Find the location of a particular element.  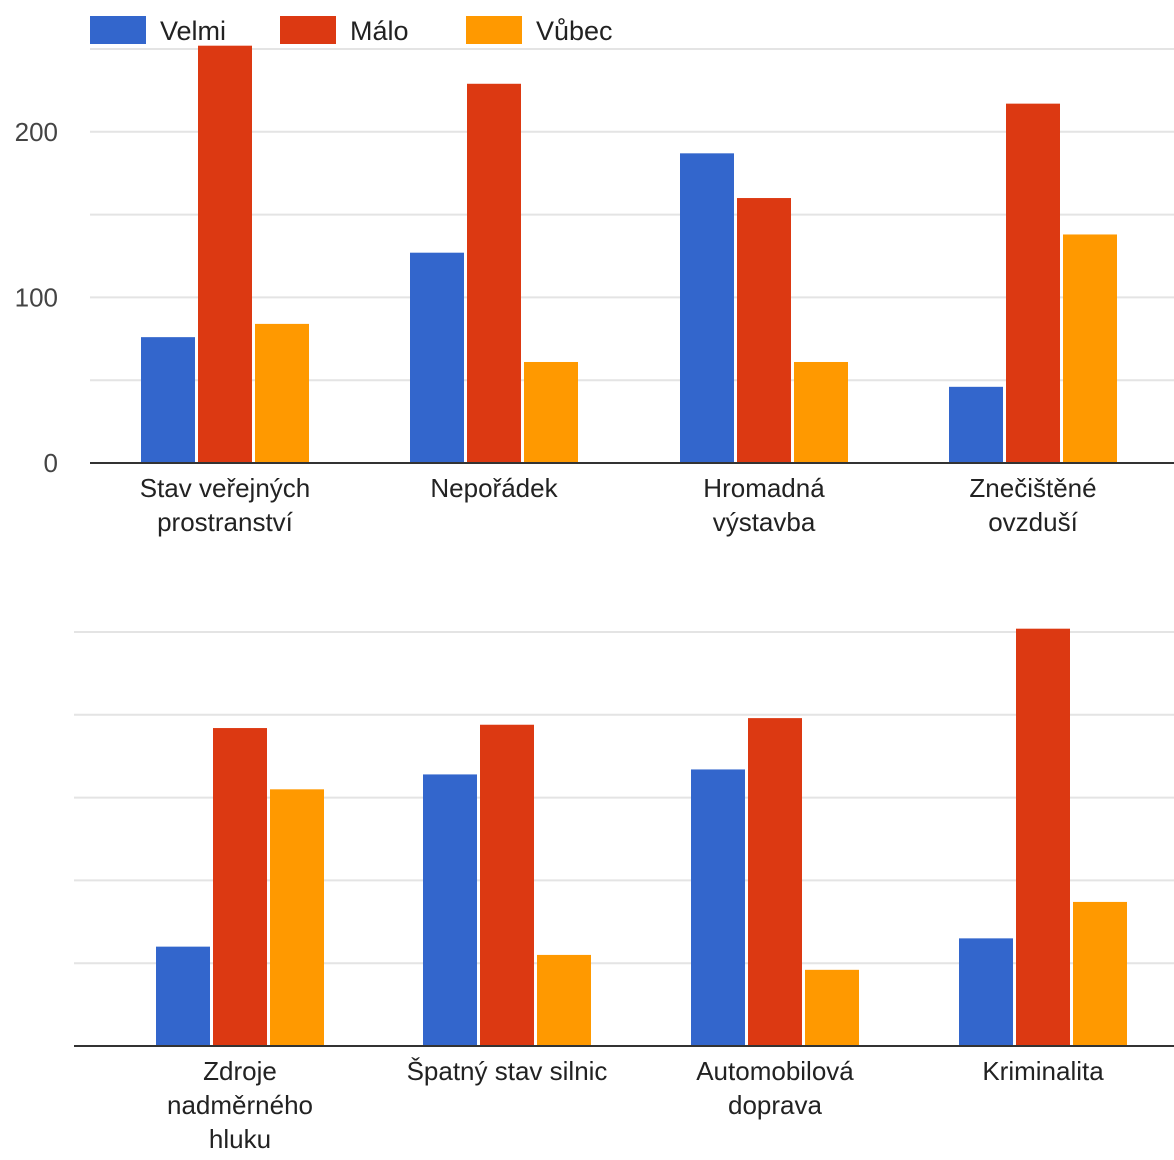

category-label-line: Nepořádek is located at coordinates (494, 488).